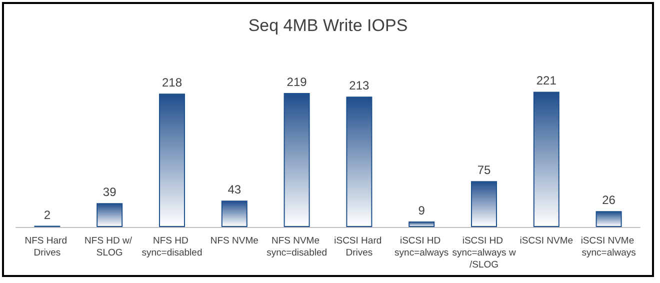  Describe the element at coordinates (422, 210) in the screenshot. I see `data-label: 9` at that location.